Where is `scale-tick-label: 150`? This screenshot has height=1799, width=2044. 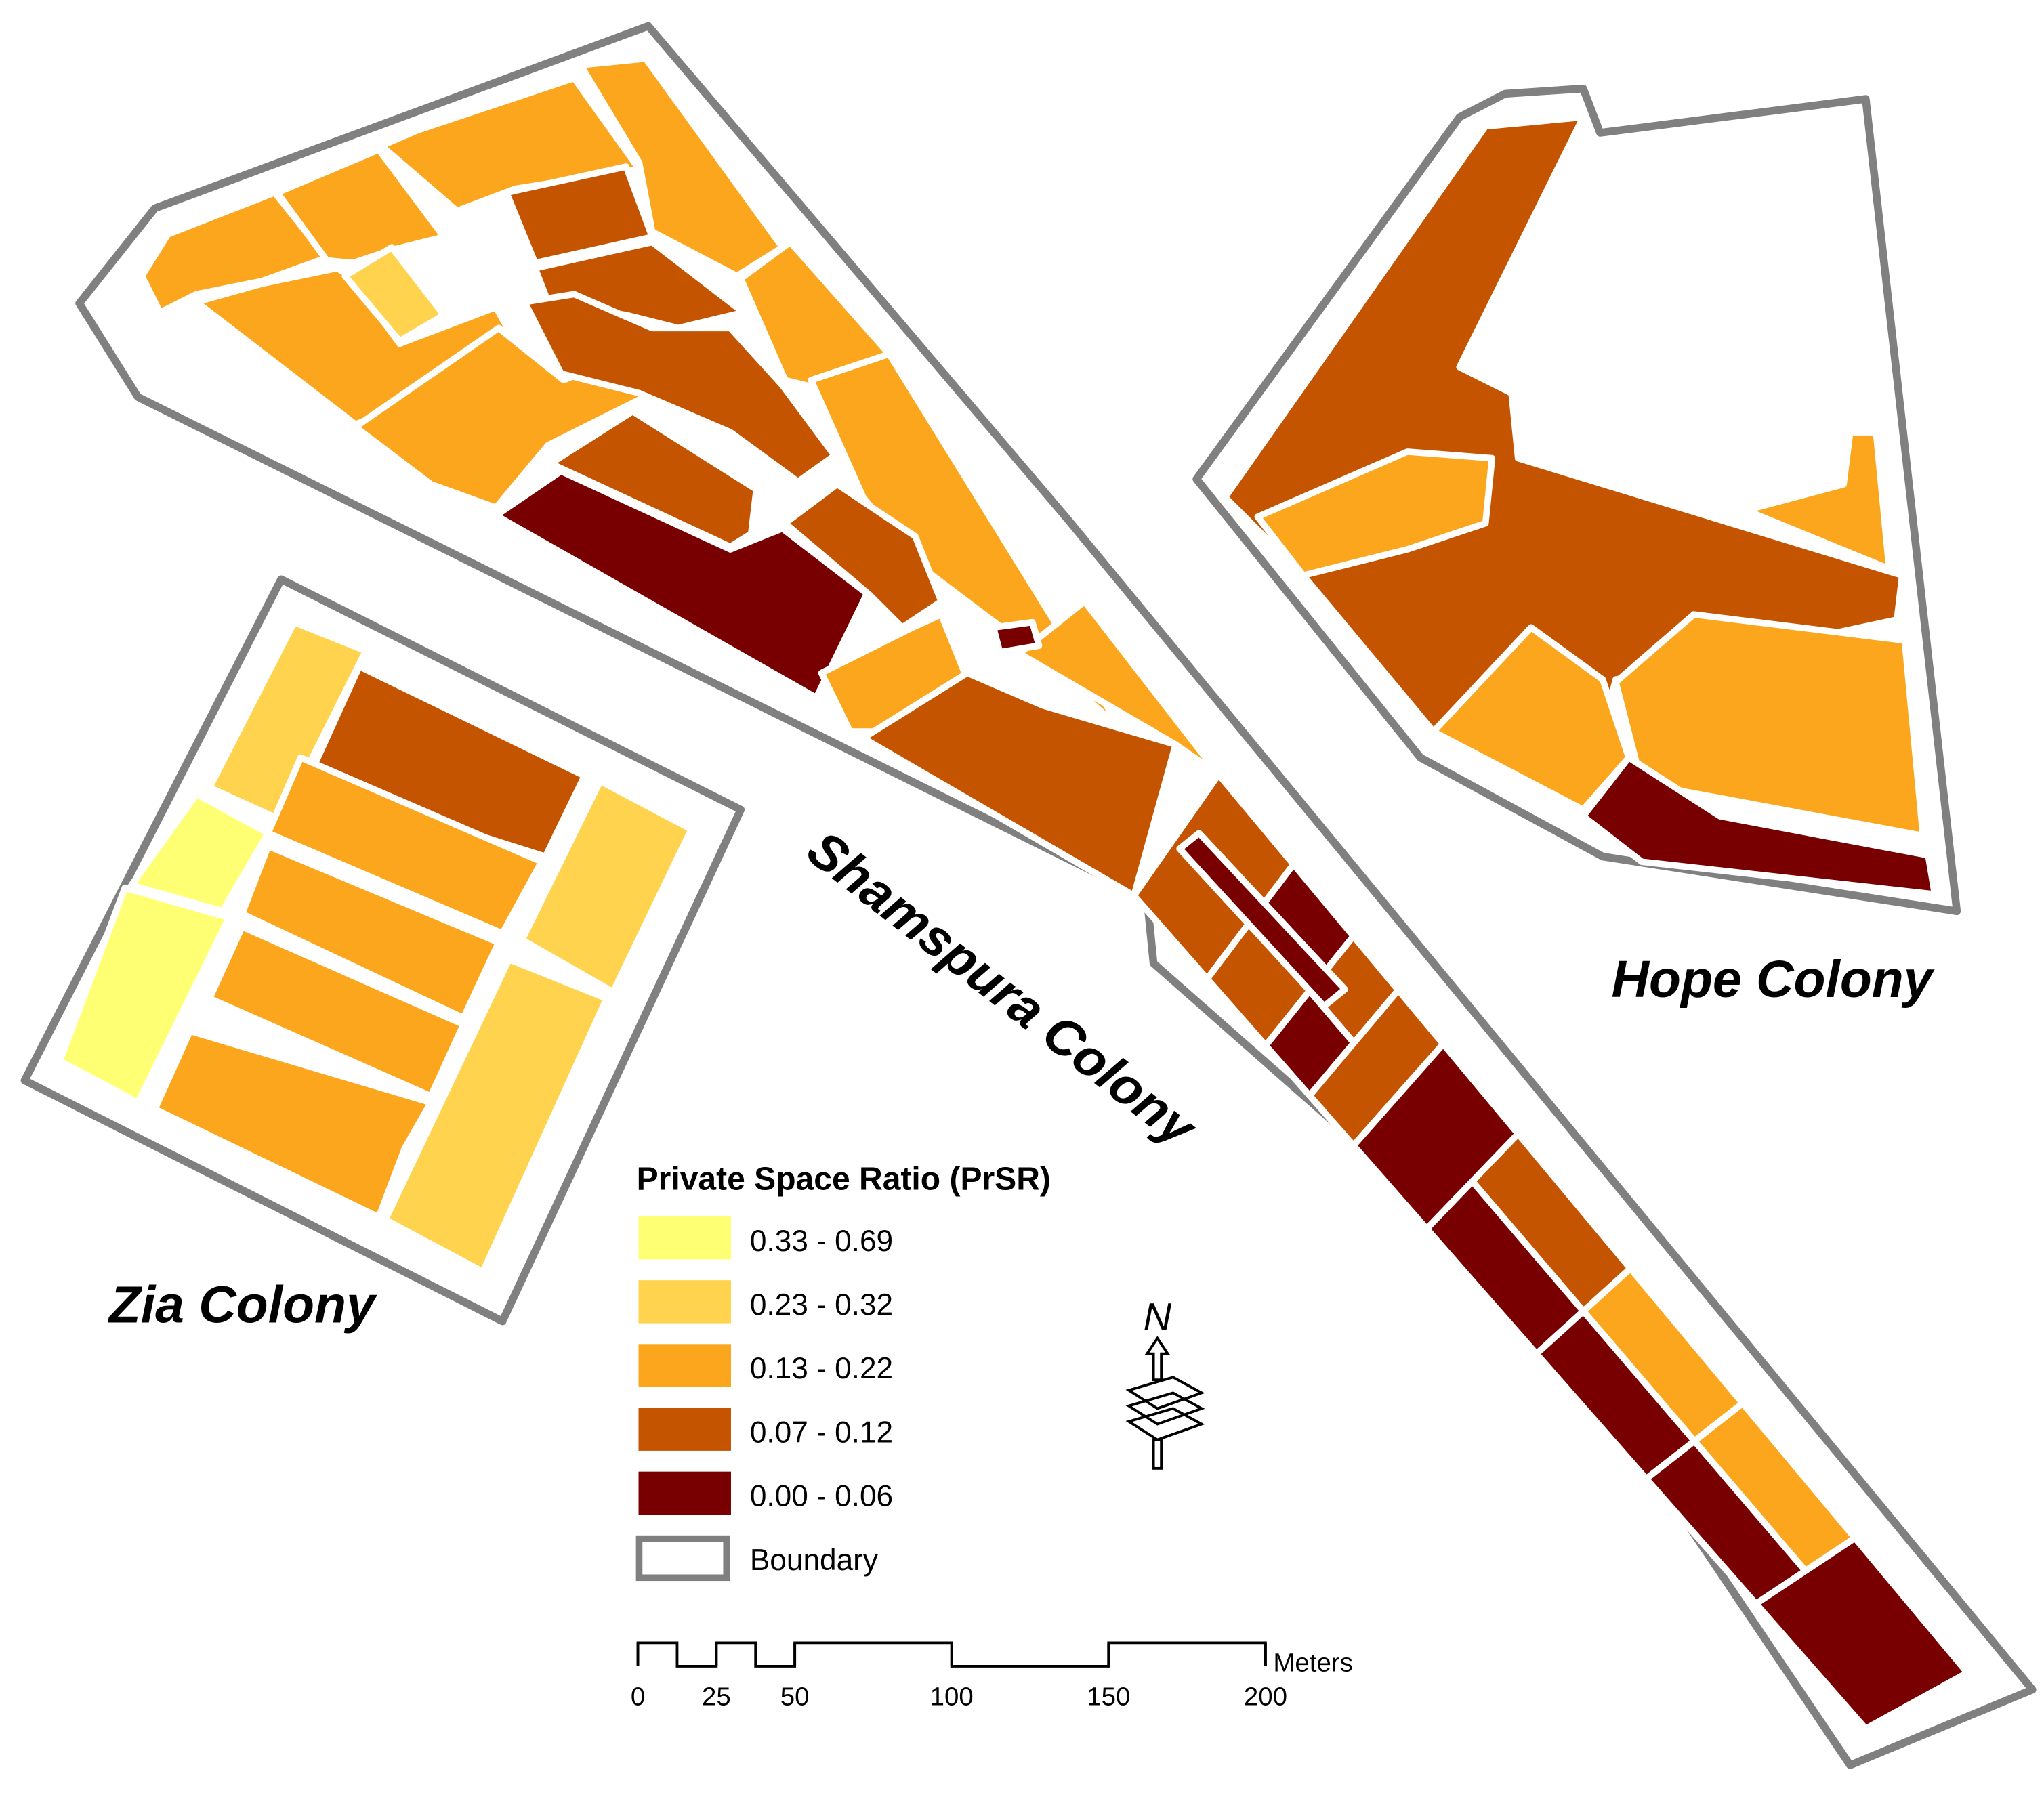 scale-tick-label: 150 is located at coordinates (1108, 1697).